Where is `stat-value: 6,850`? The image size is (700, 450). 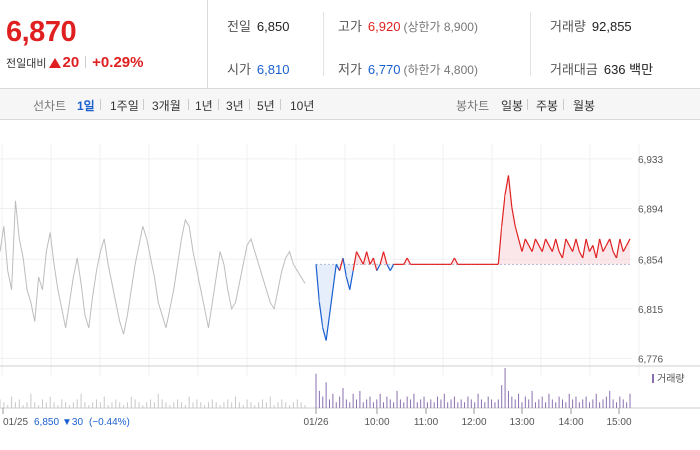
stat-value: 6,850 is located at coordinates (273, 26).